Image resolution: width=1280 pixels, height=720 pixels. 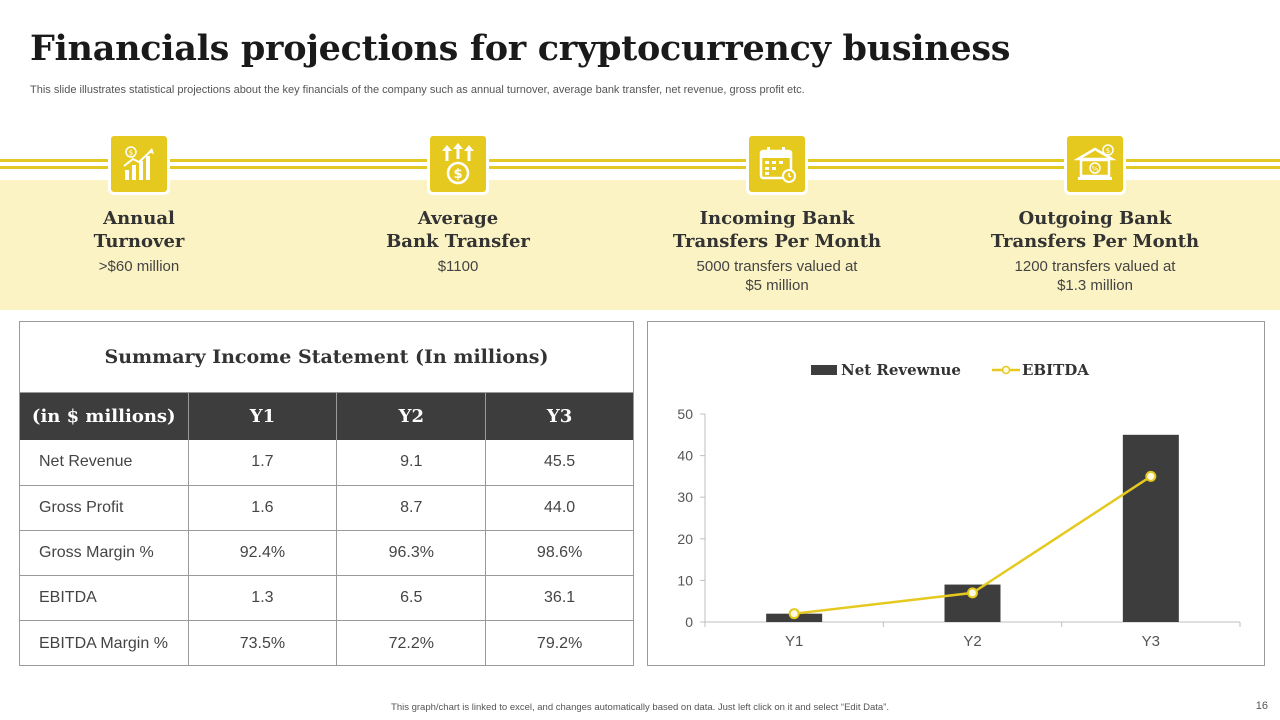 What do you see at coordinates (263, 643) in the screenshot?
I see `table-cell: 73.5%` at bounding box center [263, 643].